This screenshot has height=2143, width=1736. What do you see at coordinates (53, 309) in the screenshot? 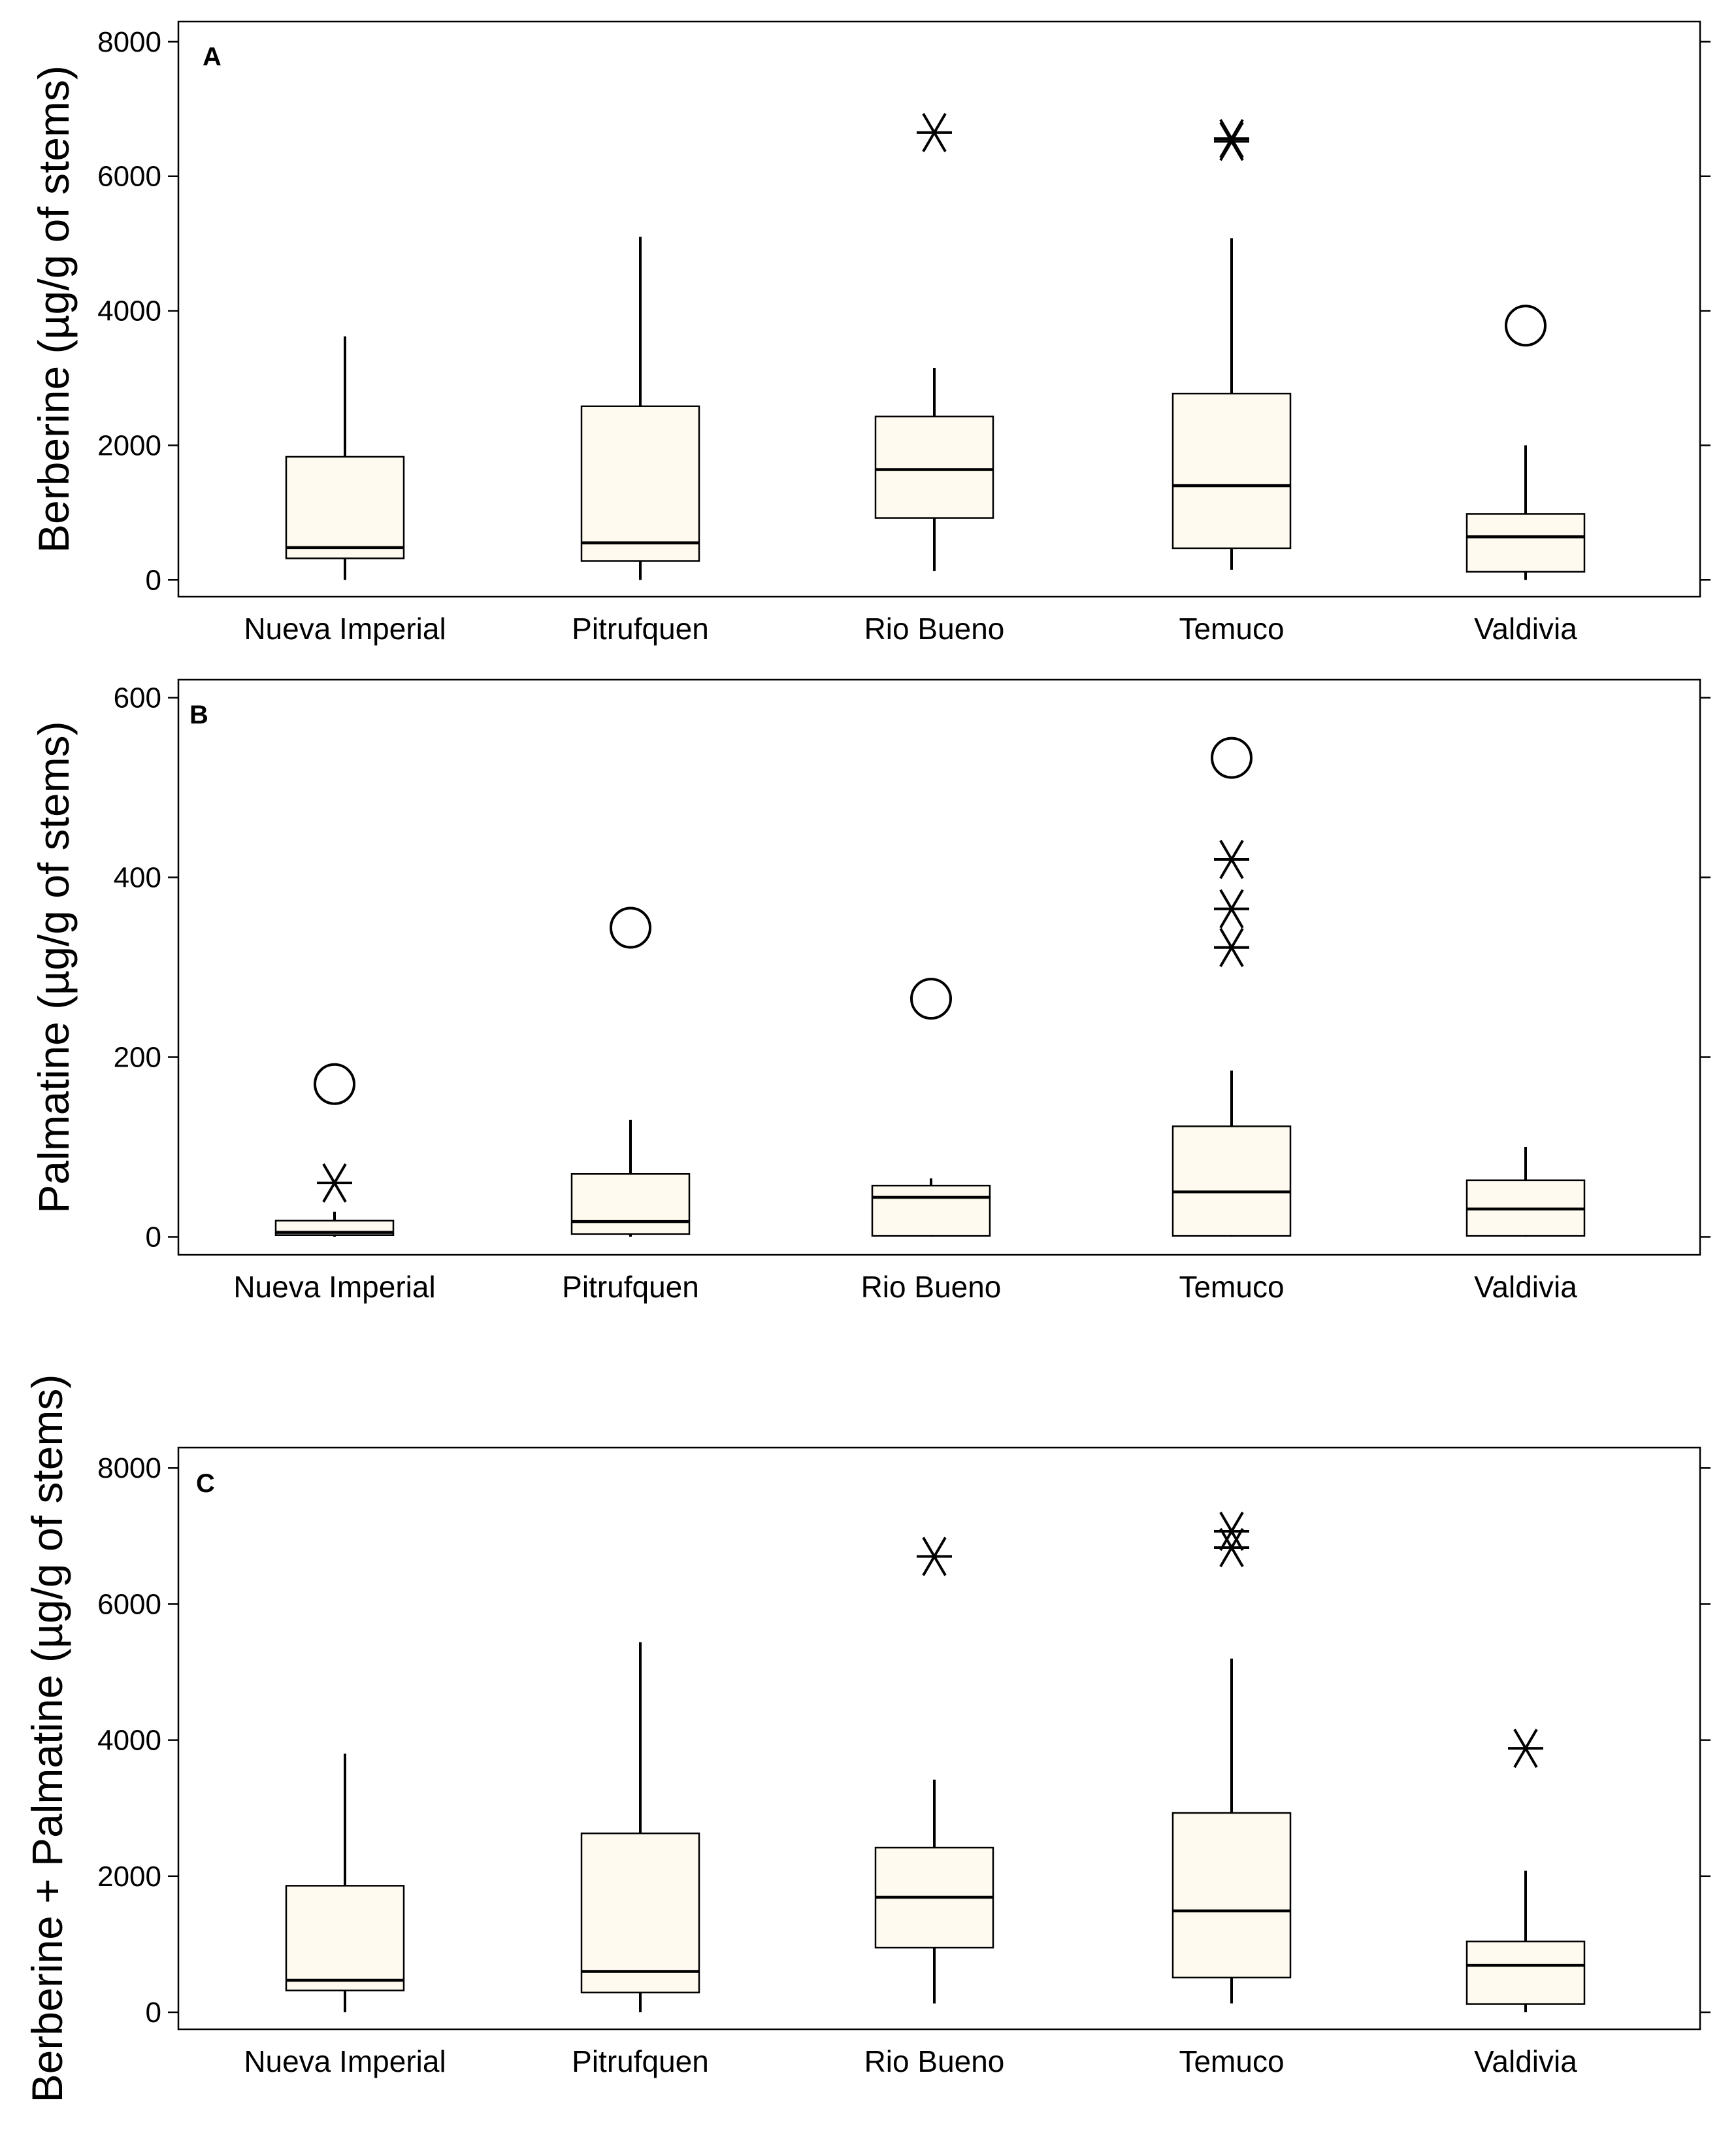
I see `panel-a-ylabel: Berberine (µg/g of stems)` at bounding box center [53, 309].